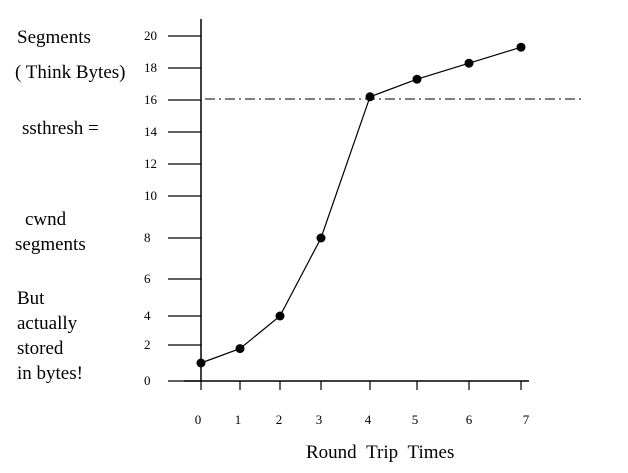  What do you see at coordinates (50, 373) in the screenshot?
I see `note-line-in-bytes: in bytes!` at bounding box center [50, 373].